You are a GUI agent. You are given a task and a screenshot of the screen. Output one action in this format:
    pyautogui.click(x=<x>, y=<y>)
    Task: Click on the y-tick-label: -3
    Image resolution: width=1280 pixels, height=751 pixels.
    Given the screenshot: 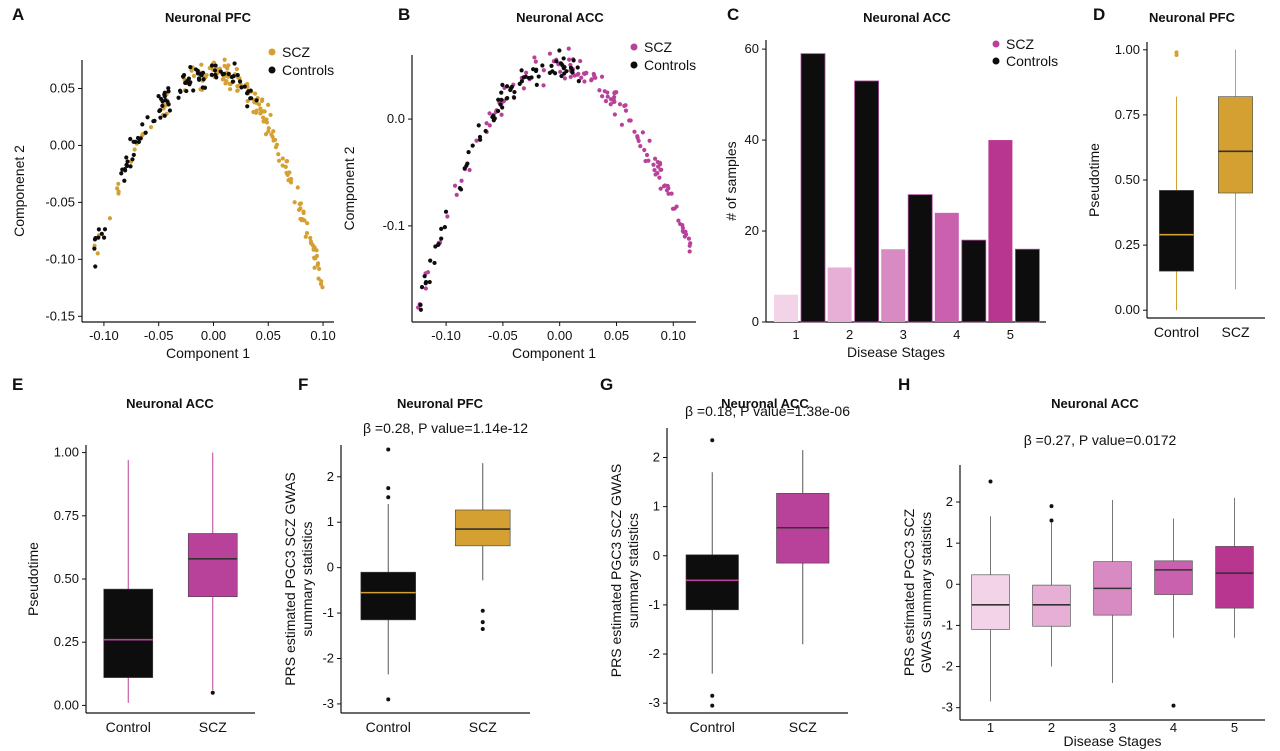 What is the action you would take?
    pyautogui.click(x=328, y=703)
    